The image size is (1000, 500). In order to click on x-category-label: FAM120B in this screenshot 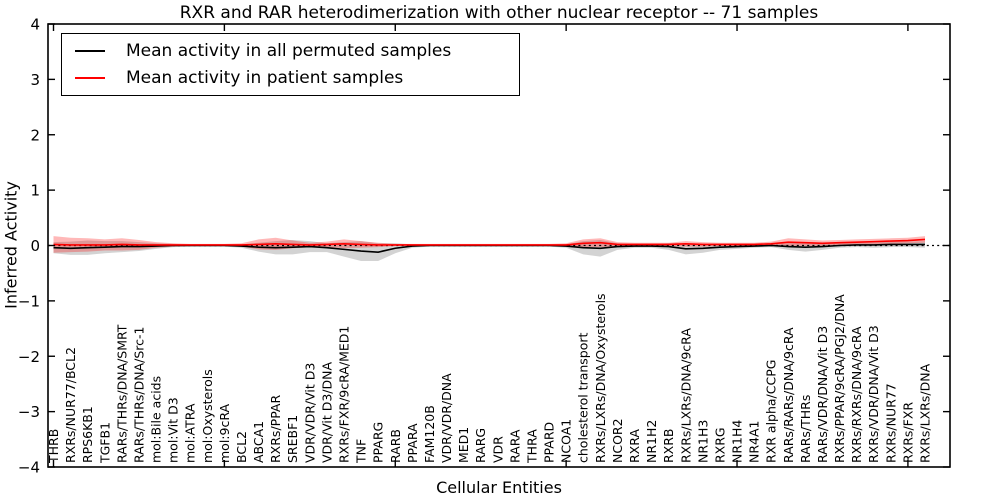, I will do `click(429, 434)`.